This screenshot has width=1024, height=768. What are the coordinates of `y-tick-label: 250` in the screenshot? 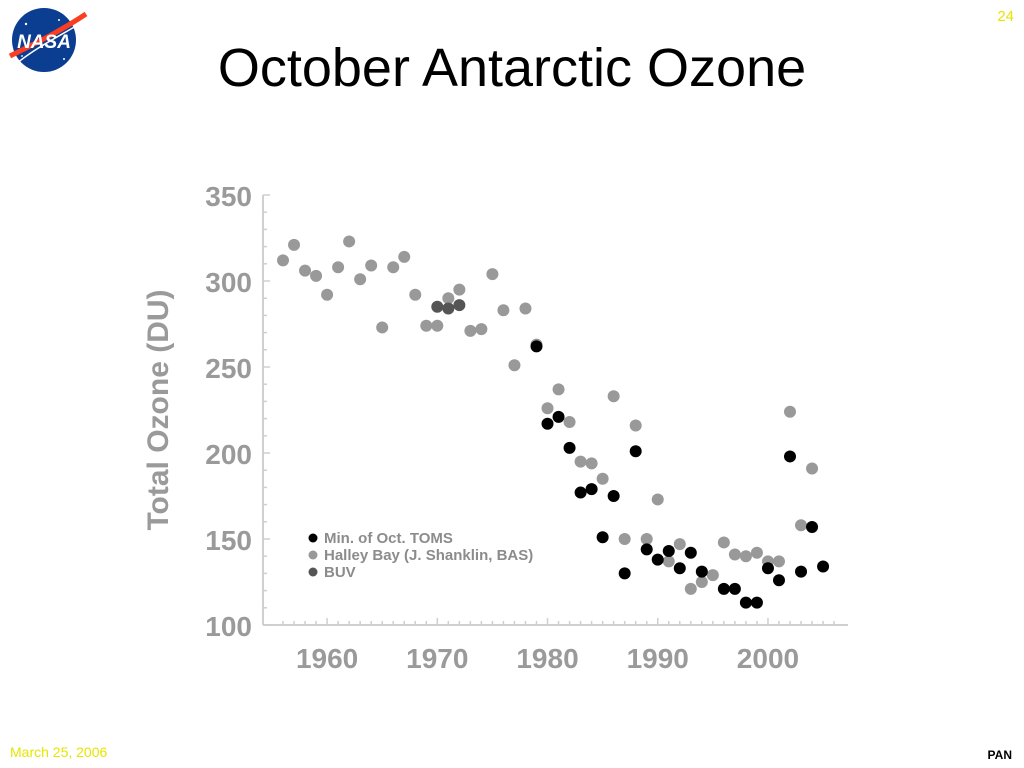 It's located at (228, 368).